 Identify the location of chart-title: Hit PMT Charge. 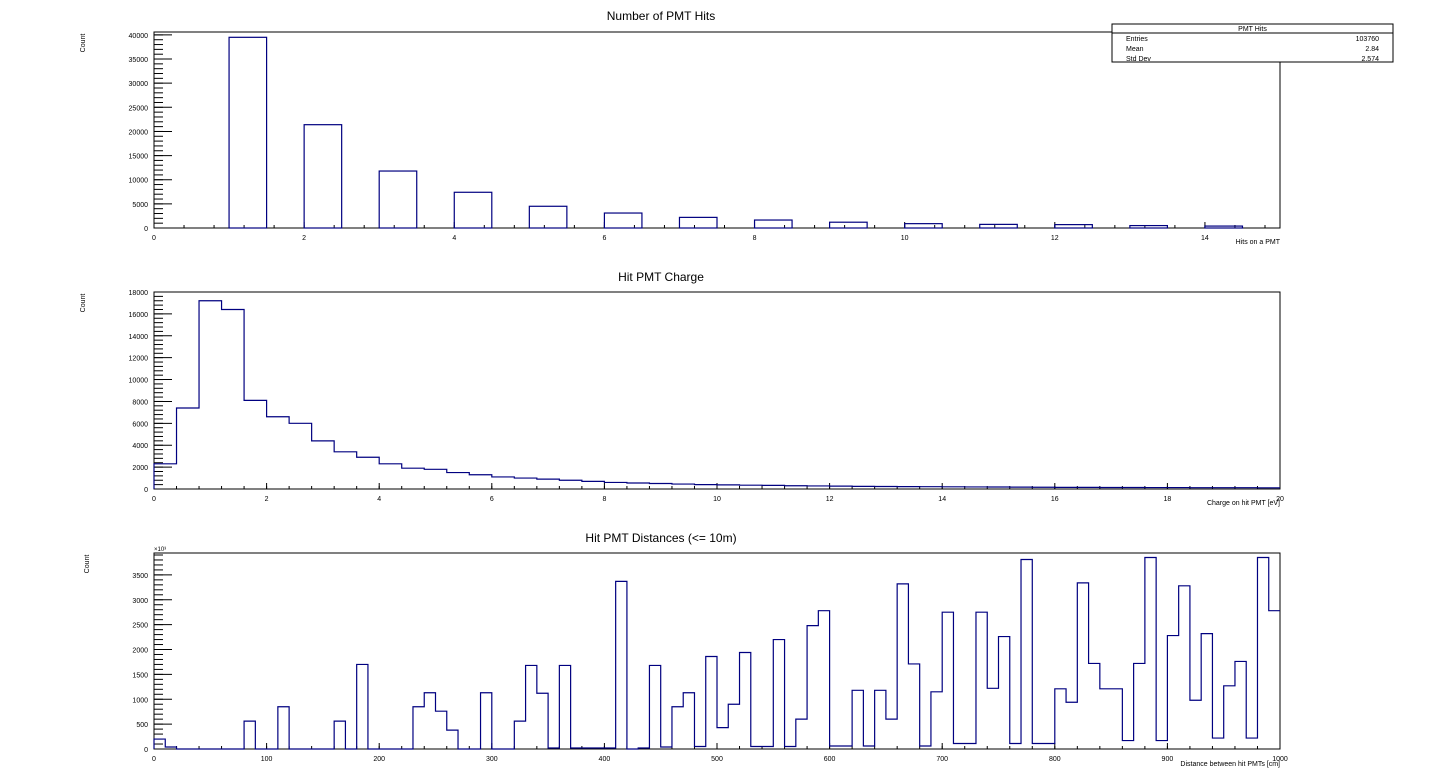
(661, 277).